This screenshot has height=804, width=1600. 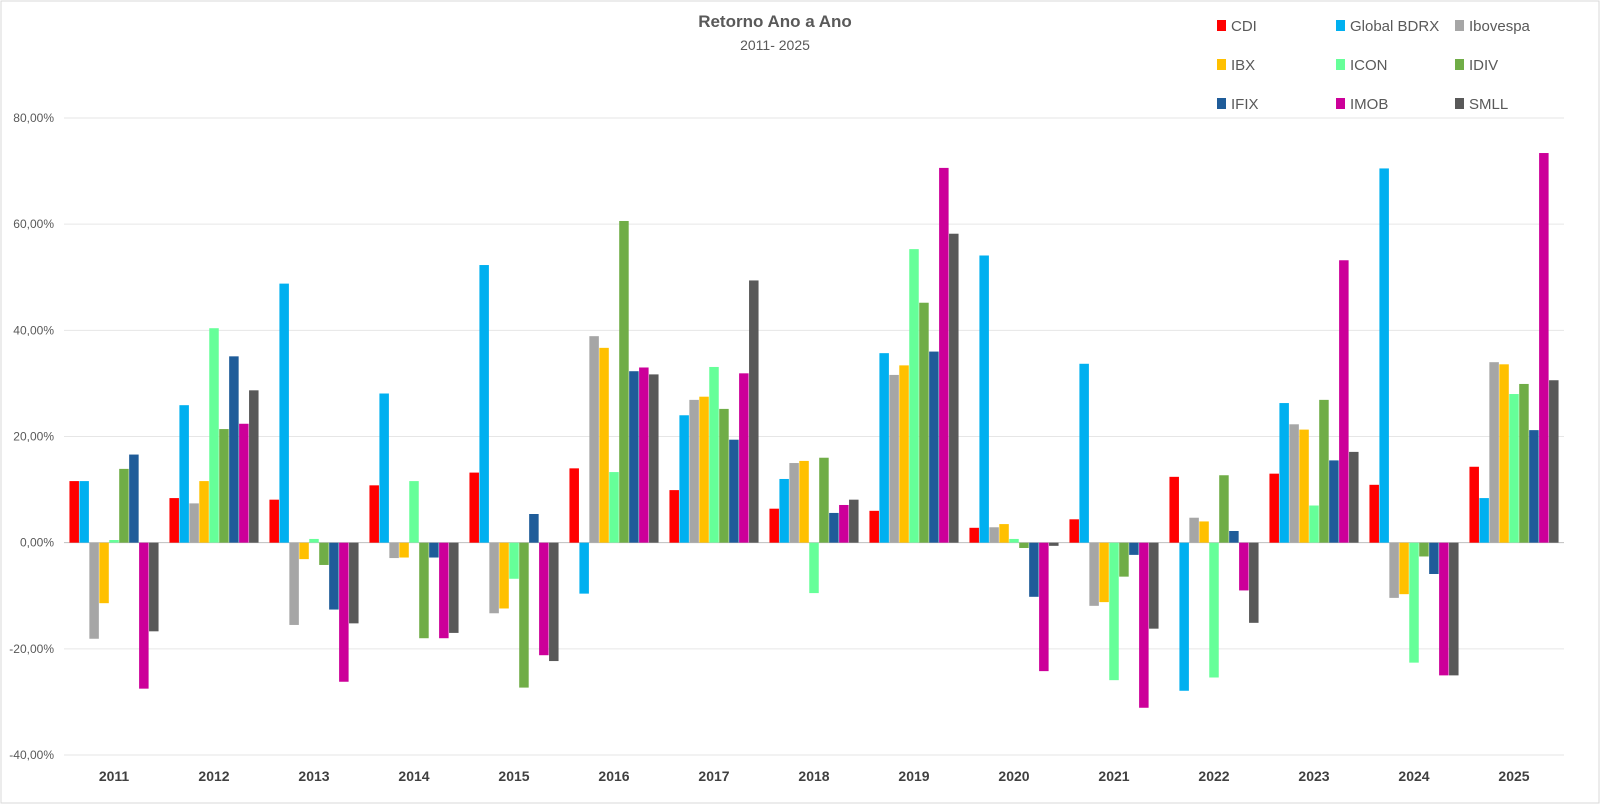 I want to click on bar-imob-2021, so click(x=1144, y=625).